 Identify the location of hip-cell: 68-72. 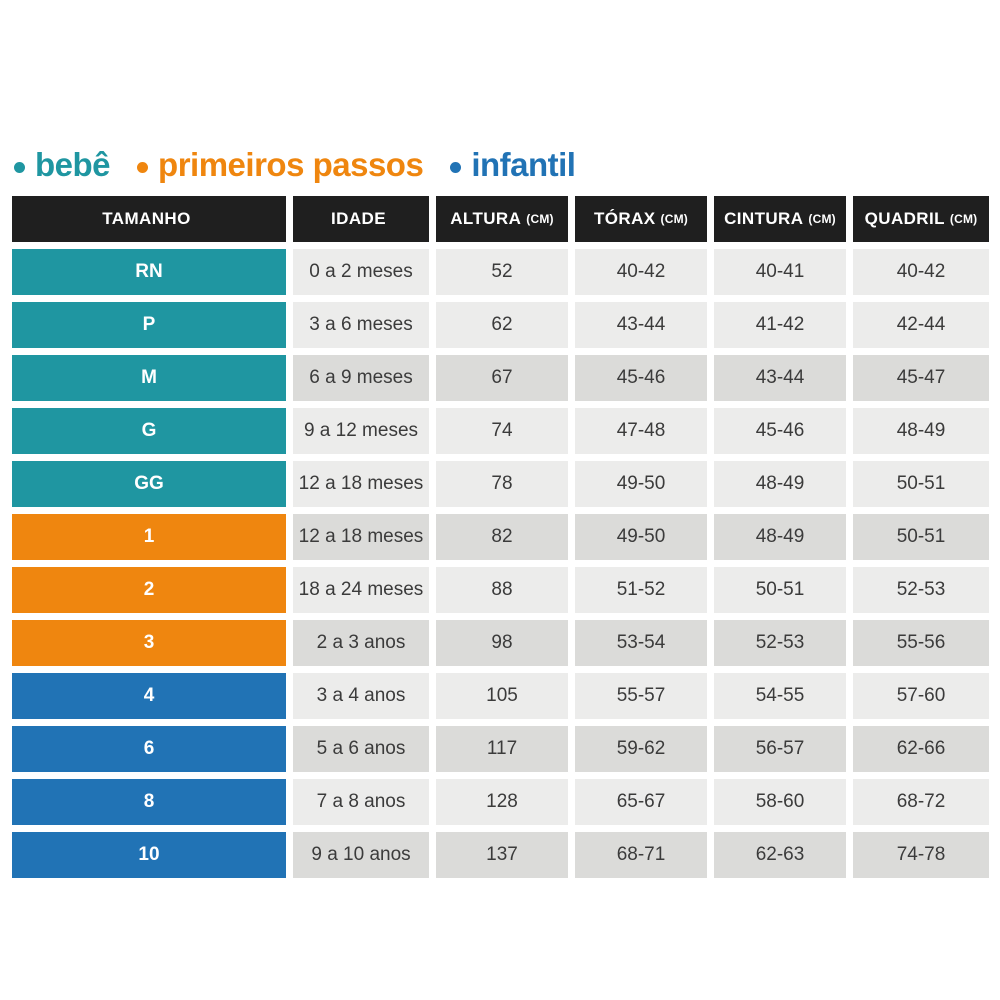
(921, 802).